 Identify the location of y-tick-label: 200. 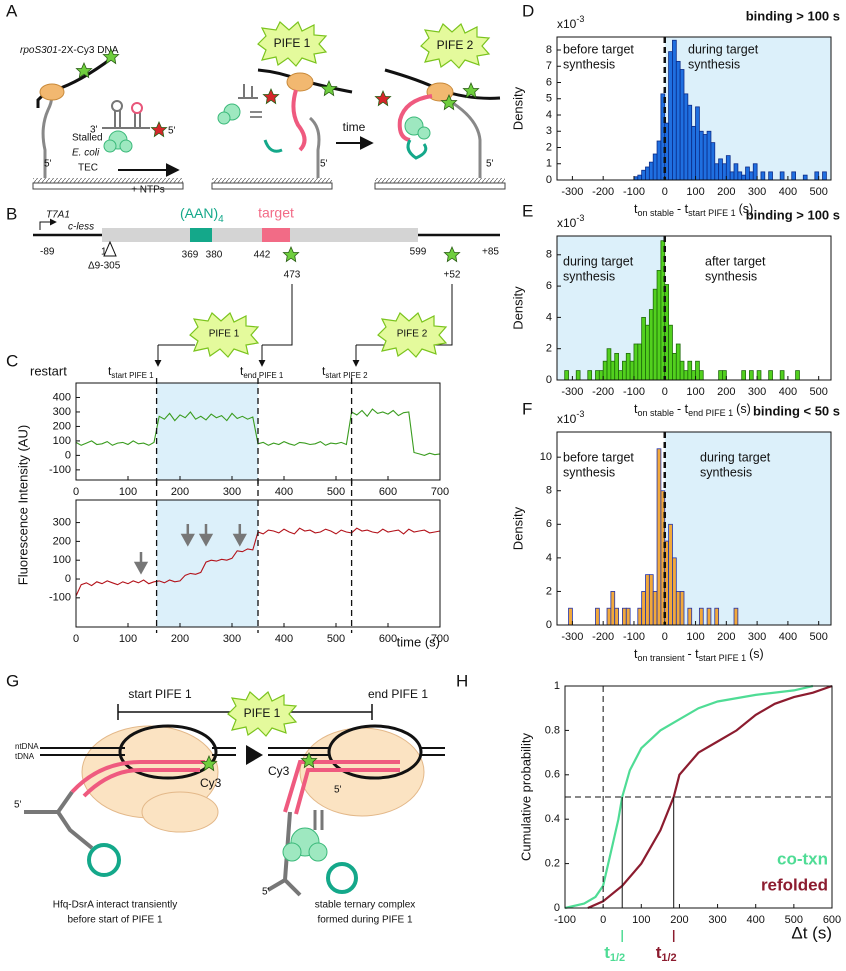
(62, 426).